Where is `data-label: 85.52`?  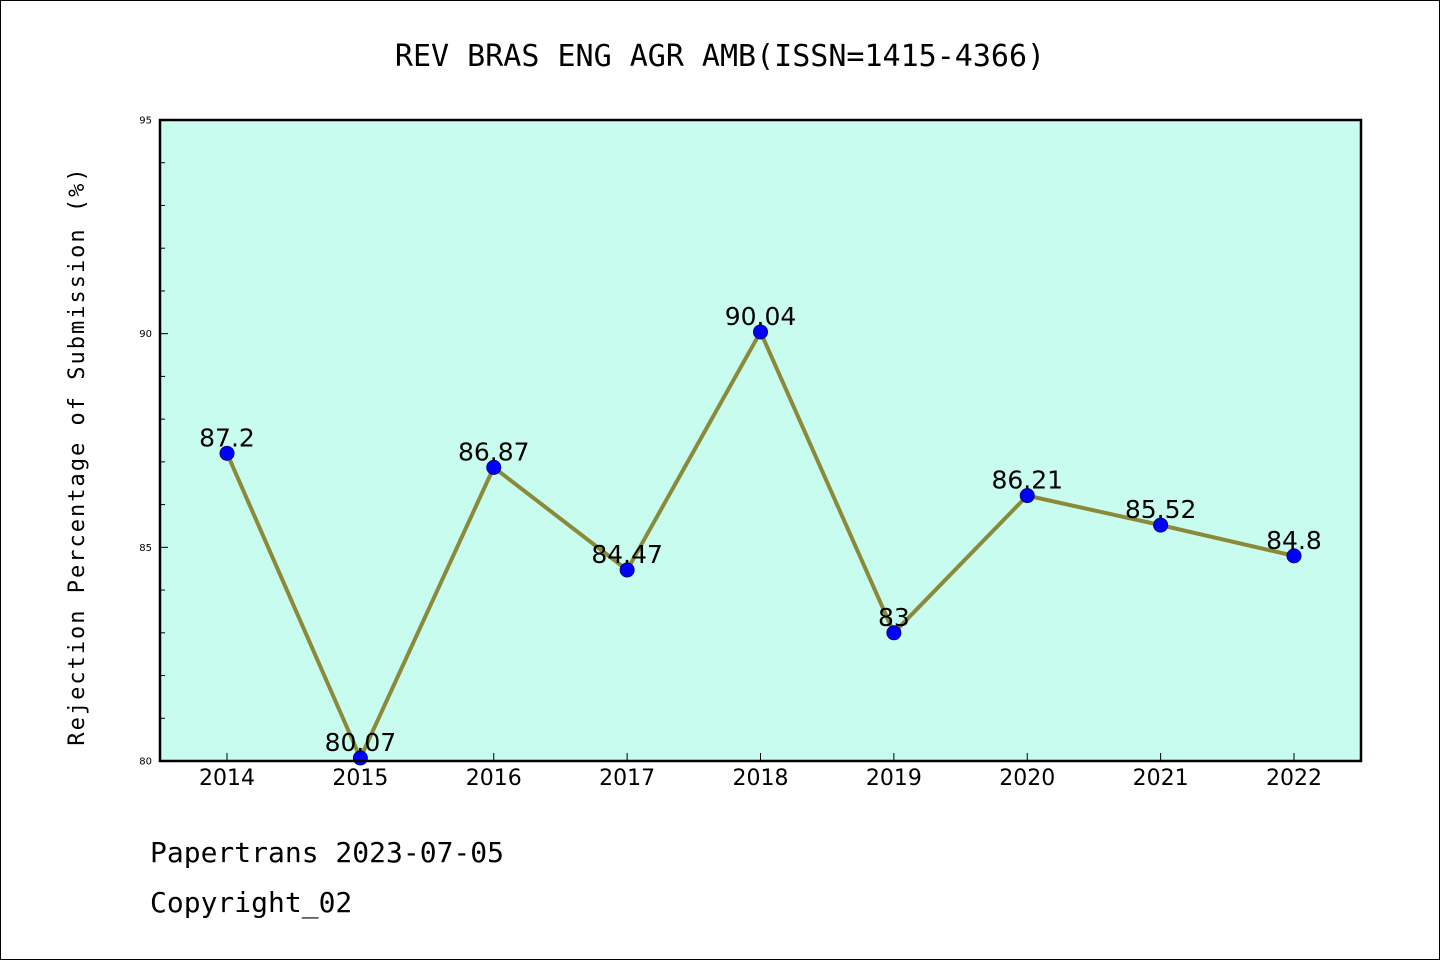
data-label: 85.52 is located at coordinates (1161, 509).